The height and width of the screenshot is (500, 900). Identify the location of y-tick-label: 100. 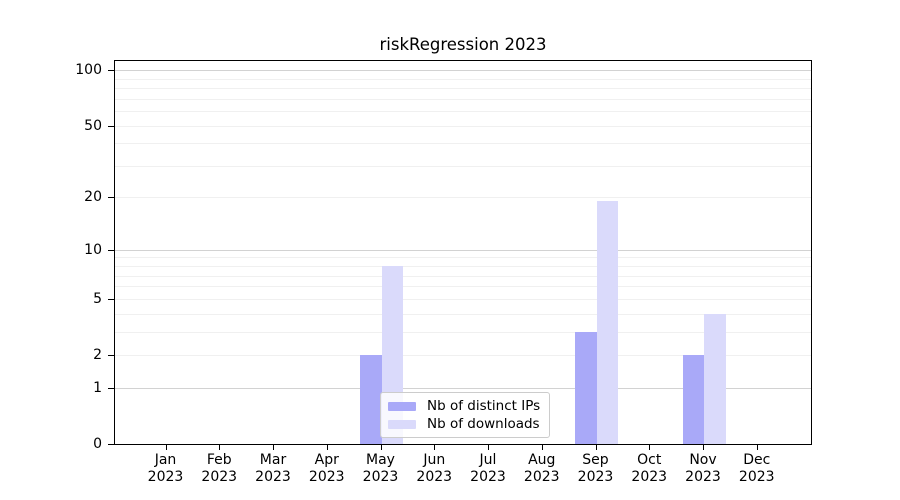
(88, 70).